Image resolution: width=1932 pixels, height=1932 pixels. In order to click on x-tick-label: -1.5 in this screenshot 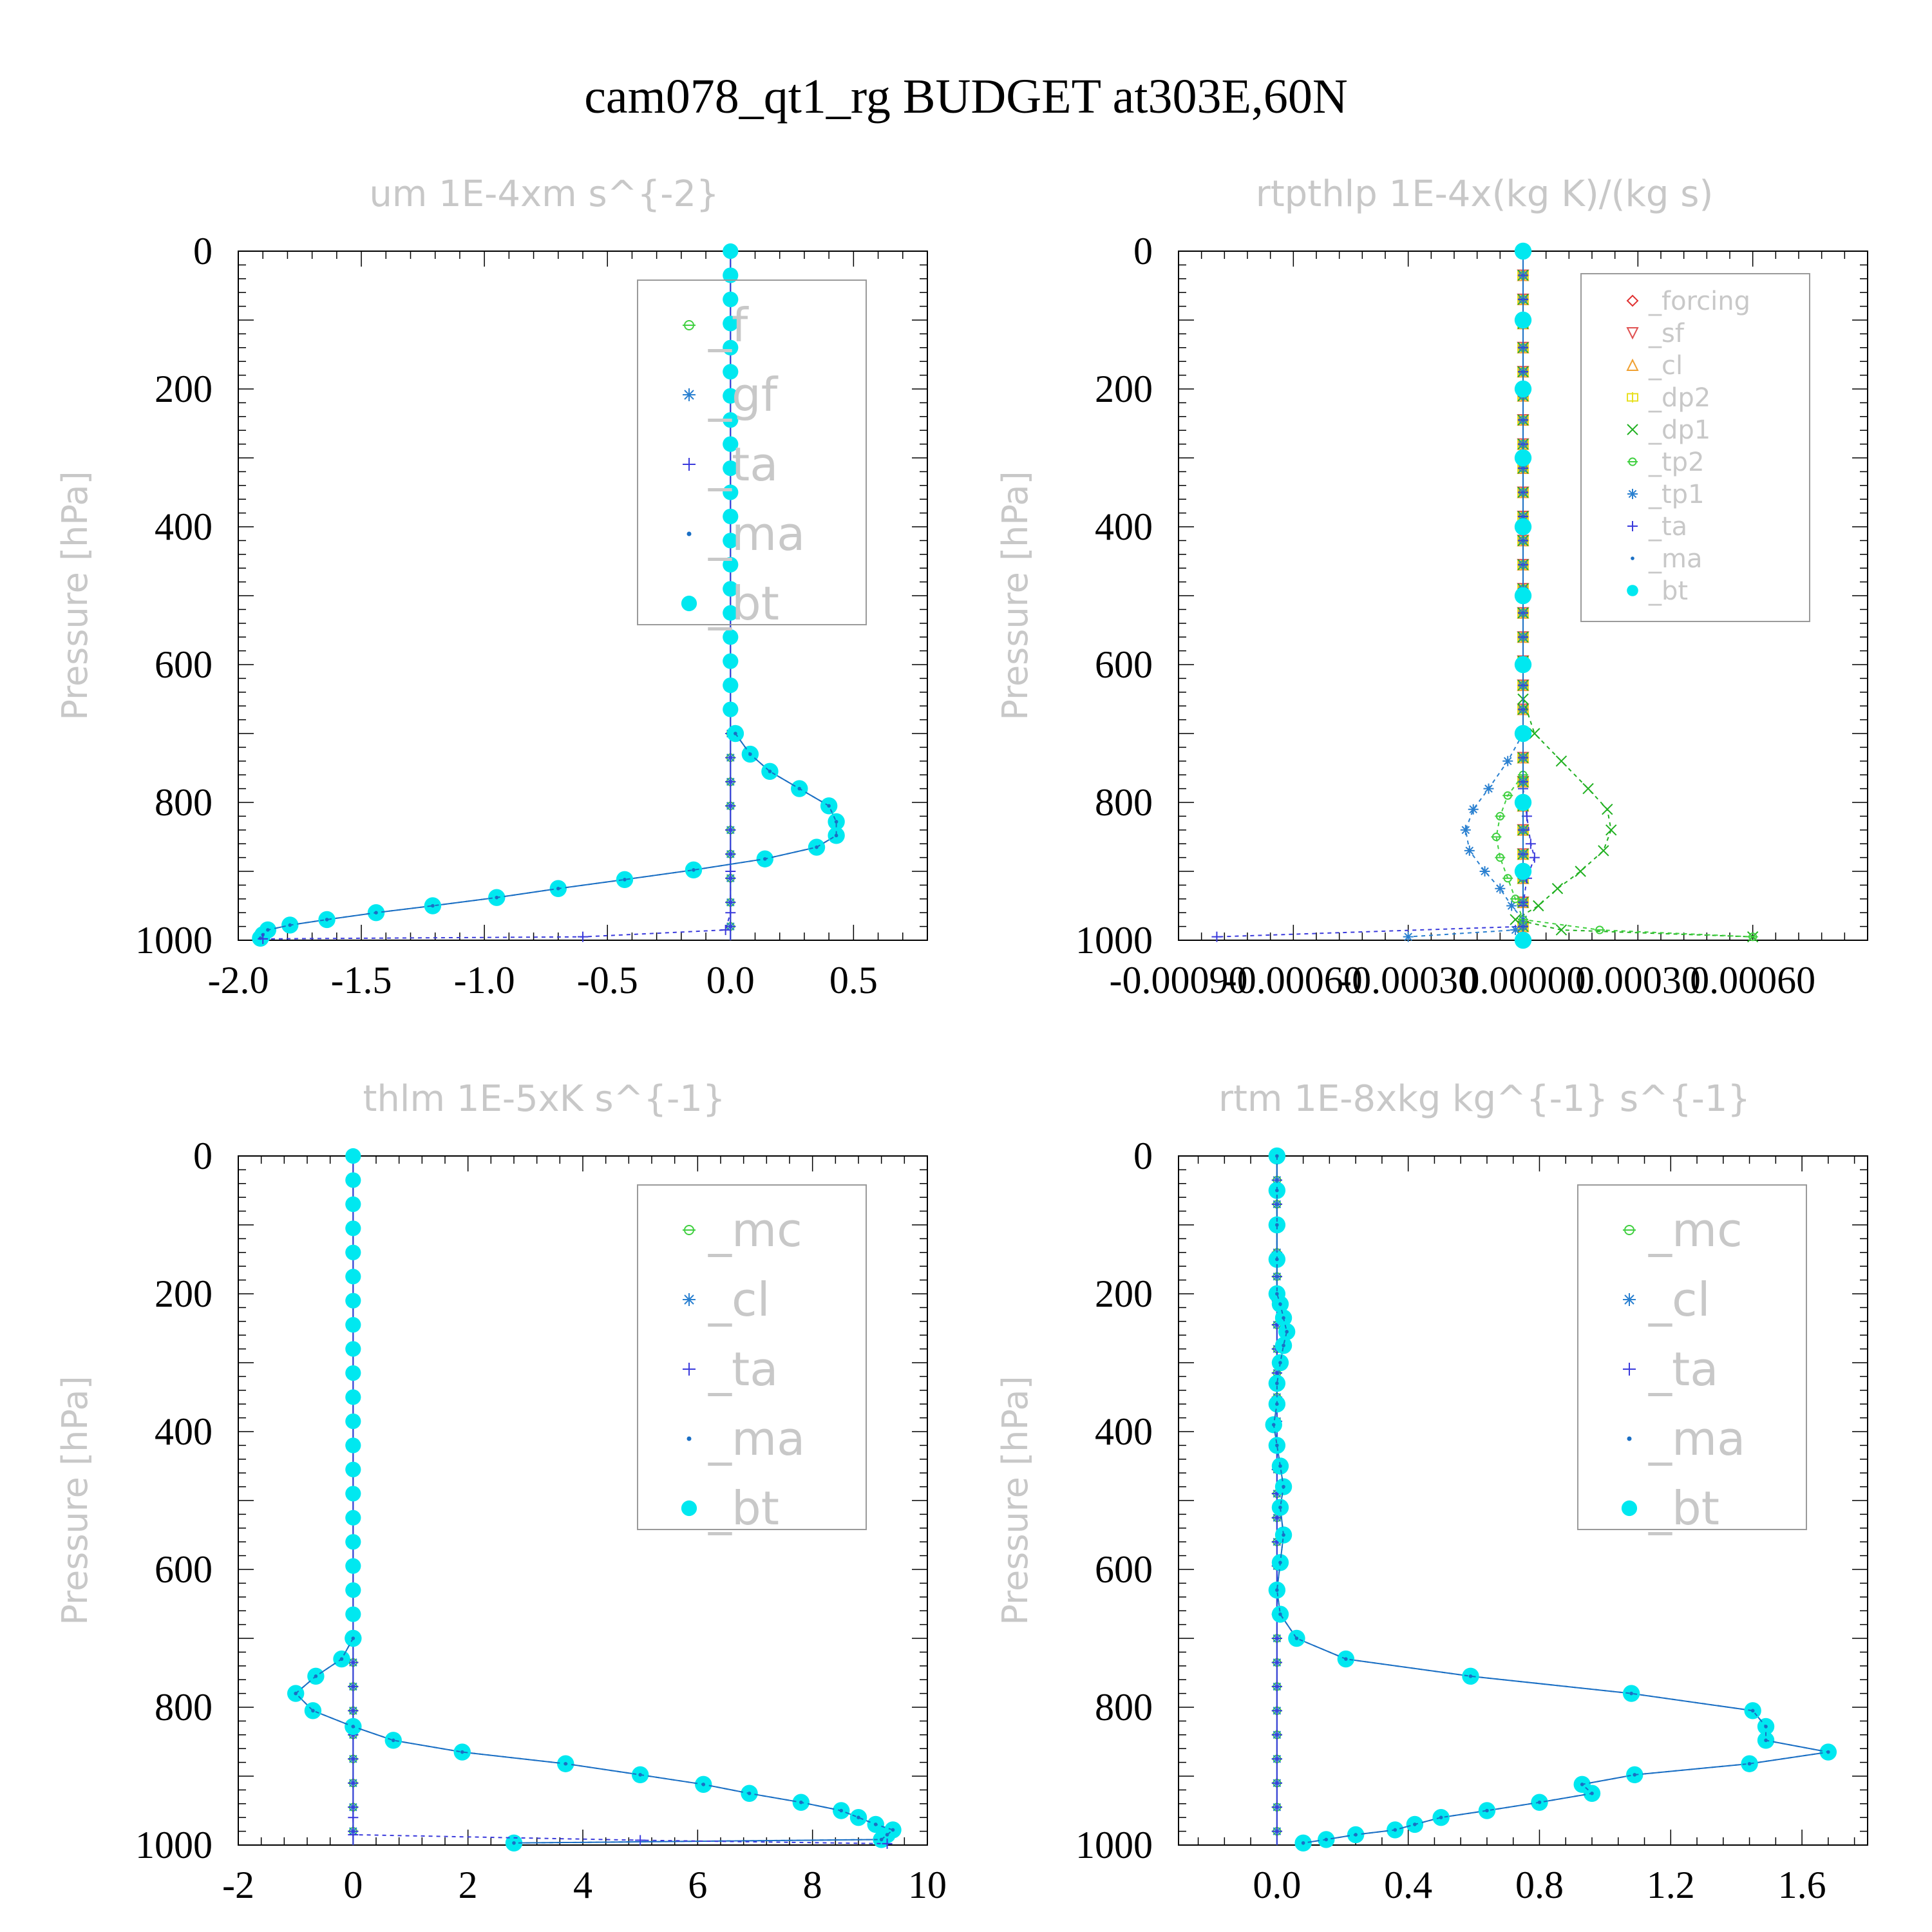, I will do `click(362, 980)`.